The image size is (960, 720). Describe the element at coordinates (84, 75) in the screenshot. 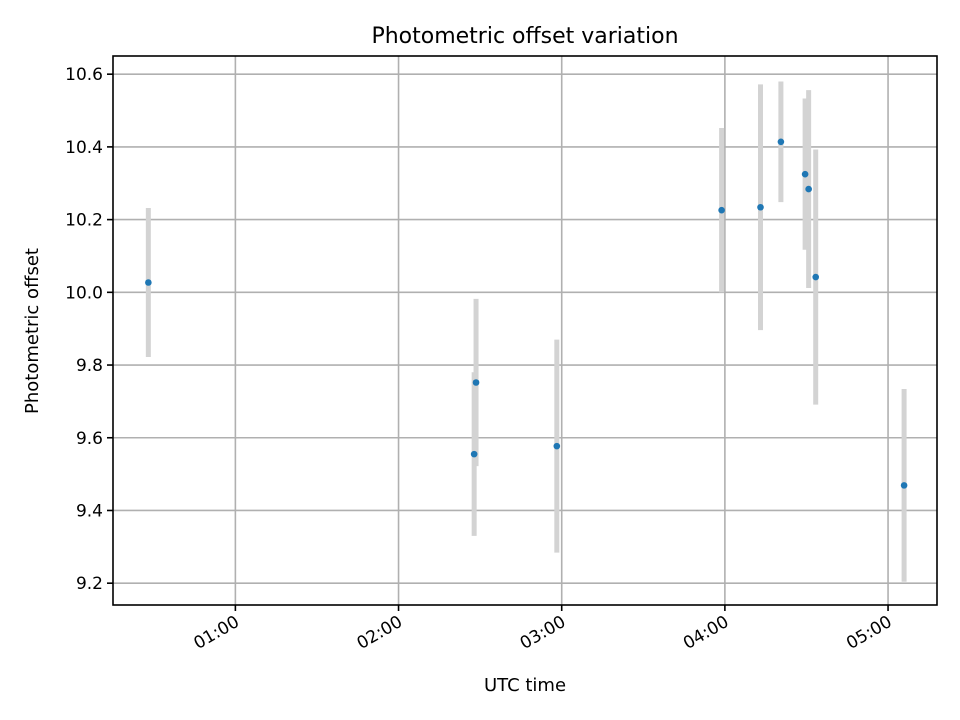

I see `y-tick-label: 10.6` at that location.